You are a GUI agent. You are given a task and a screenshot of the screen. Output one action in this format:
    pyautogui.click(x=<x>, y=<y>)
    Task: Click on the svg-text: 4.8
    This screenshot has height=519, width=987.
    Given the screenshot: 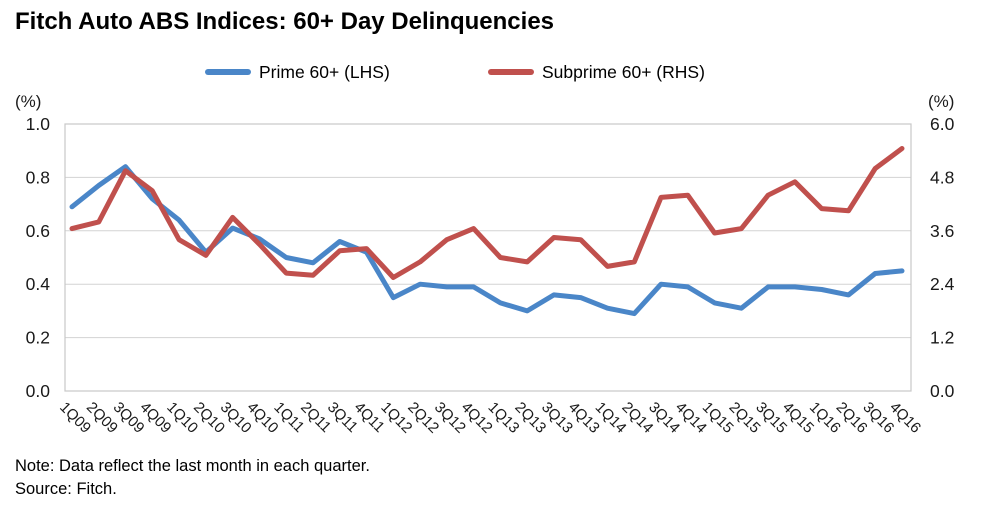 What is the action you would take?
    pyautogui.click(x=942, y=177)
    